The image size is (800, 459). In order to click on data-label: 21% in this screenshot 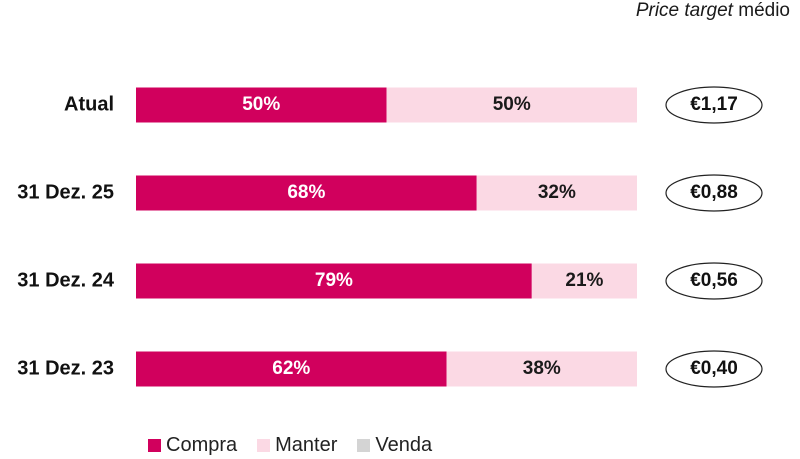, I will do `click(584, 280)`.